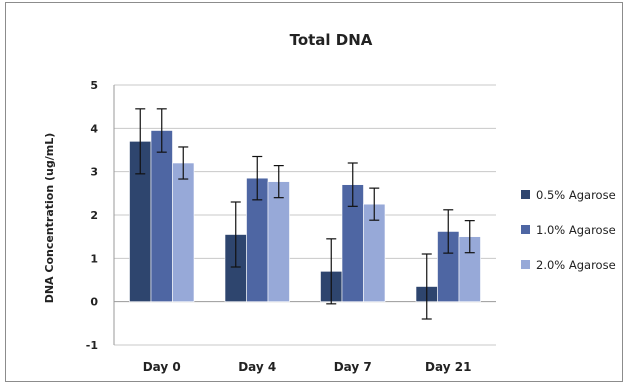  What do you see at coordinates (94, 172) in the screenshot?
I see `y-tick-label: 3` at bounding box center [94, 172].